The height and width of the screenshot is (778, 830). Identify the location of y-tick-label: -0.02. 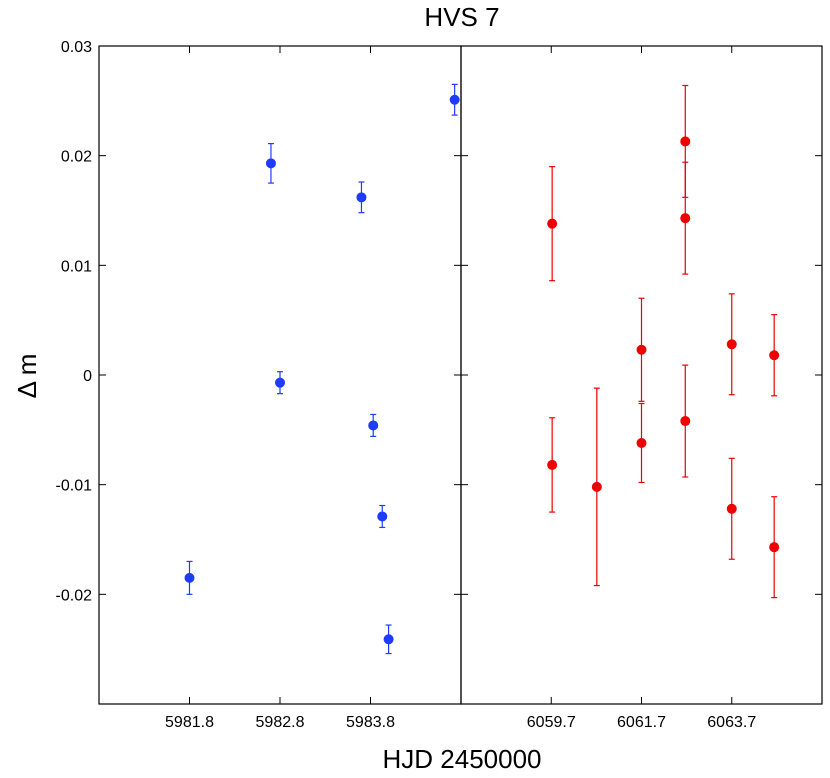
(74, 595).